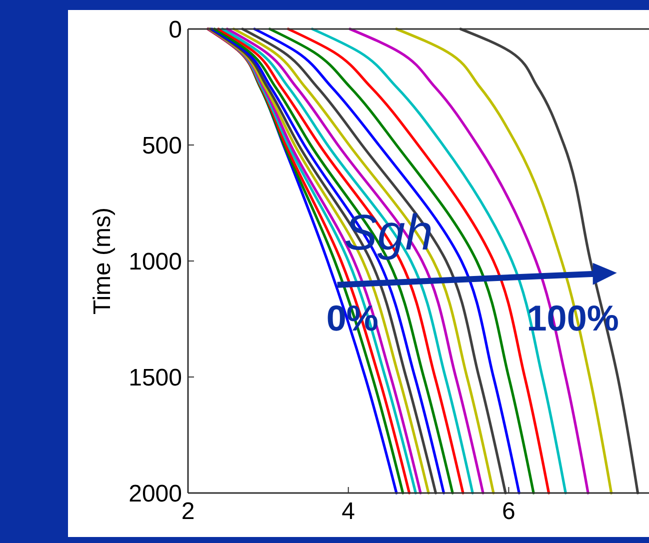 The image size is (649, 543). What do you see at coordinates (349, 511) in the screenshot?
I see `x-tick-label: 4` at bounding box center [349, 511].